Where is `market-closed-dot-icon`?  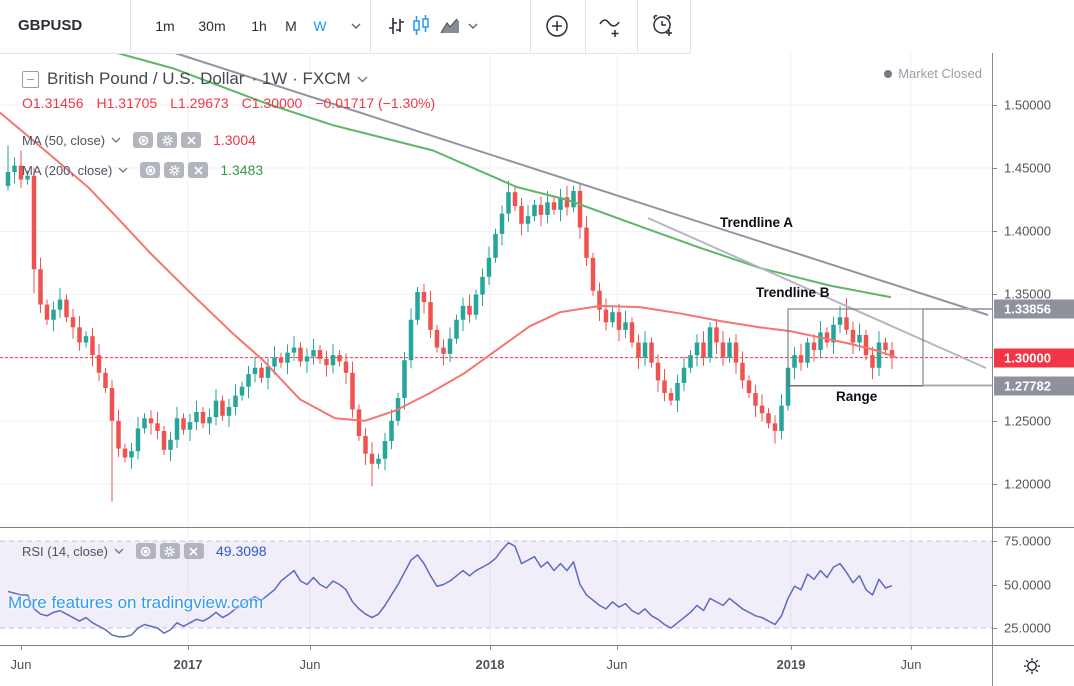
market-closed-dot-icon is located at coordinates (888, 73).